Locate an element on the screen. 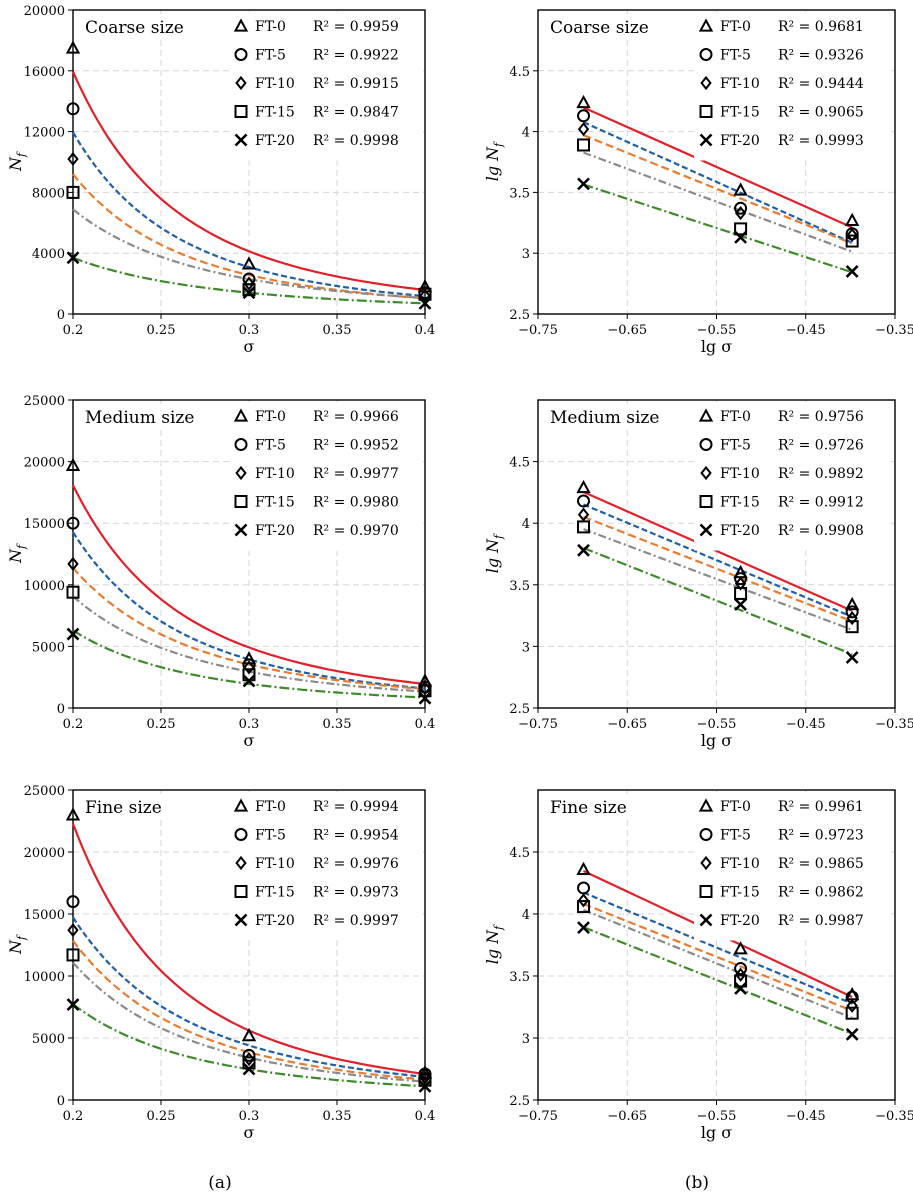 The image size is (913, 1204). legend-r2: R² = 0.9973 is located at coordinates (356, 893).